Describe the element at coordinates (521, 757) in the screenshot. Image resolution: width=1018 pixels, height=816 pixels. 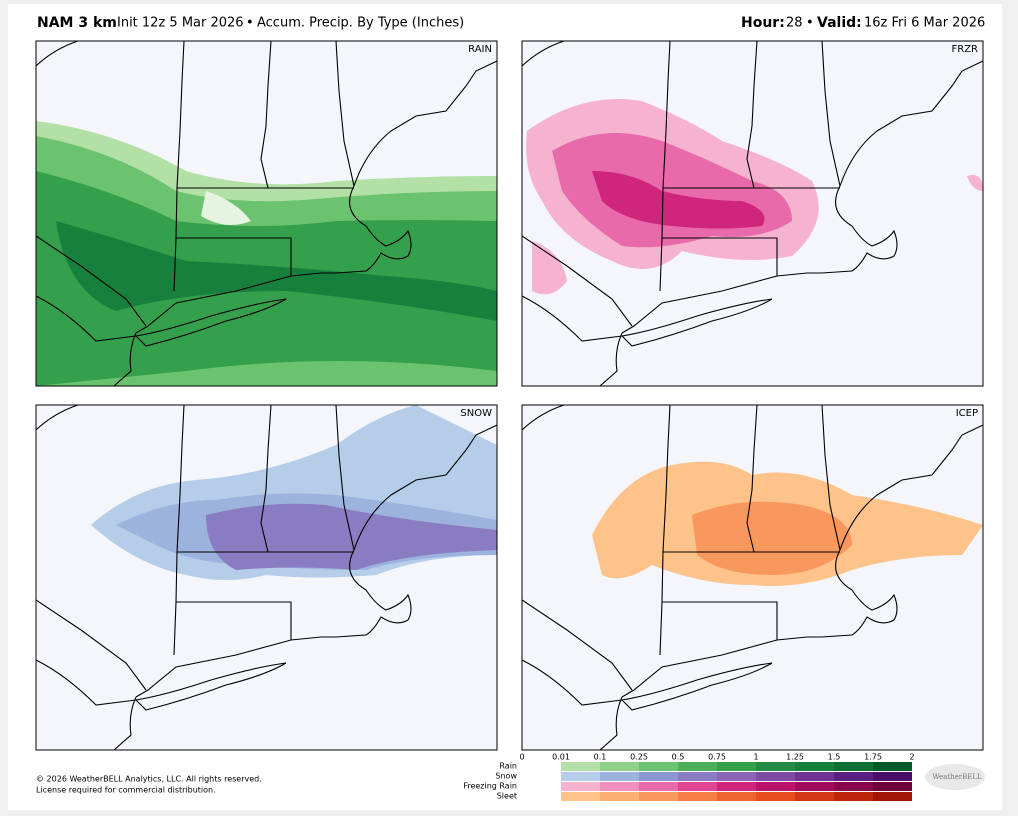
I see `legend-tick-label: 0` at that location.